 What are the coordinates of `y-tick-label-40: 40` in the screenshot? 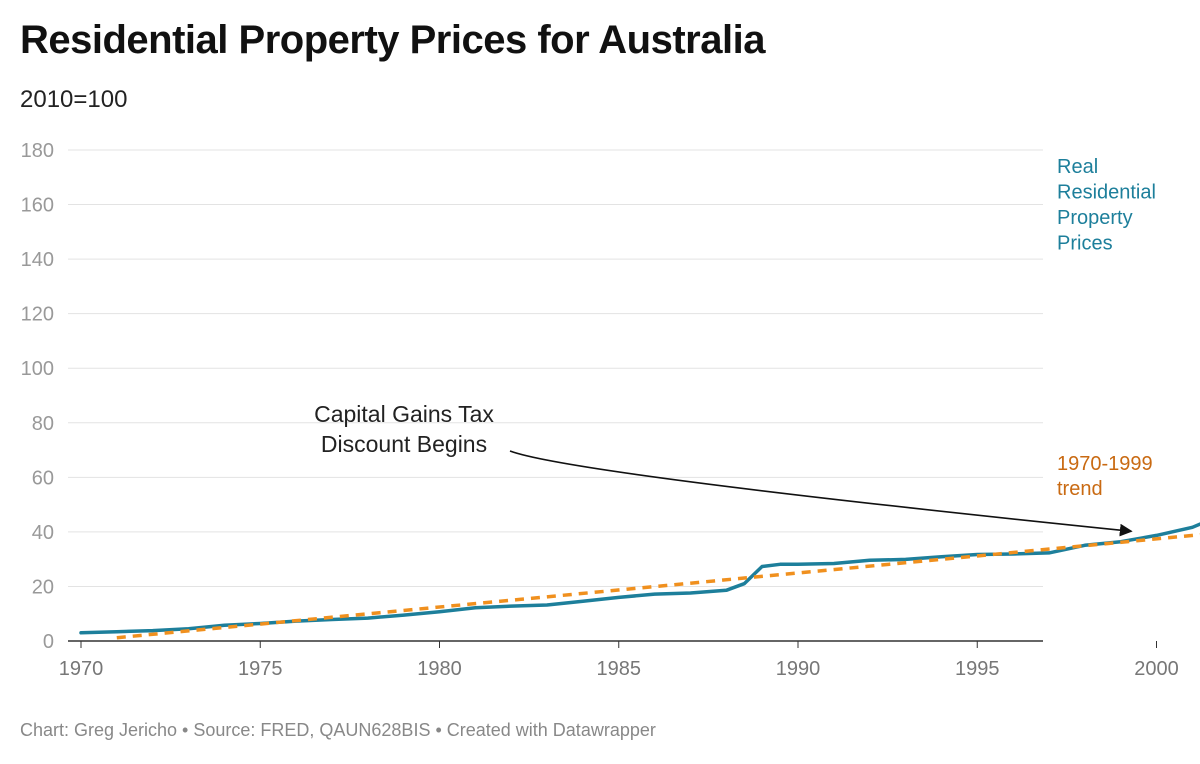 It's located at (43, 533).